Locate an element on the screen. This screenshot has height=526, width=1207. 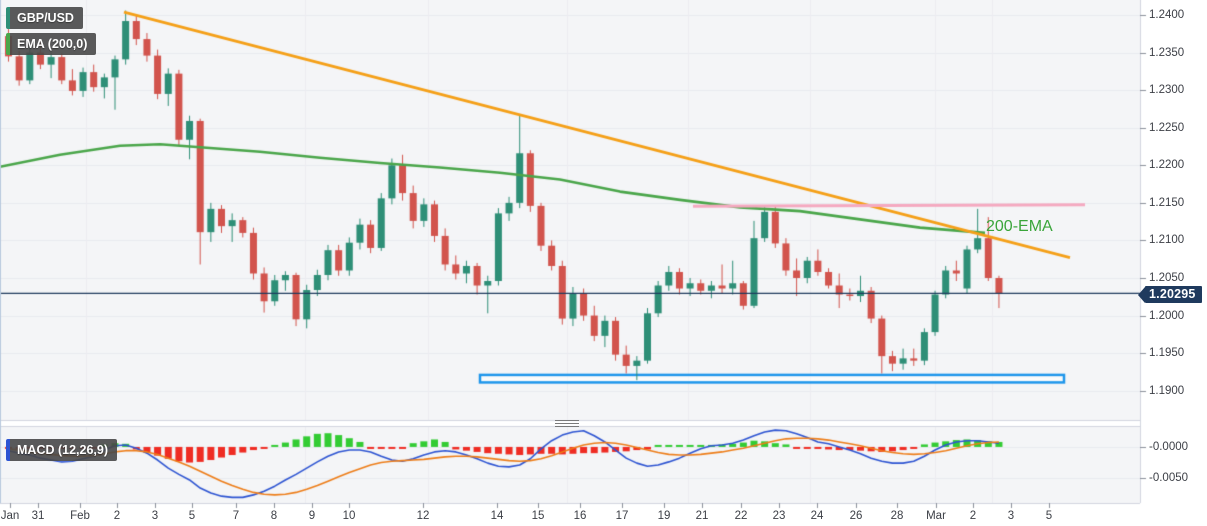
time-axis-label: 10 is located at coordinates (349, 516).